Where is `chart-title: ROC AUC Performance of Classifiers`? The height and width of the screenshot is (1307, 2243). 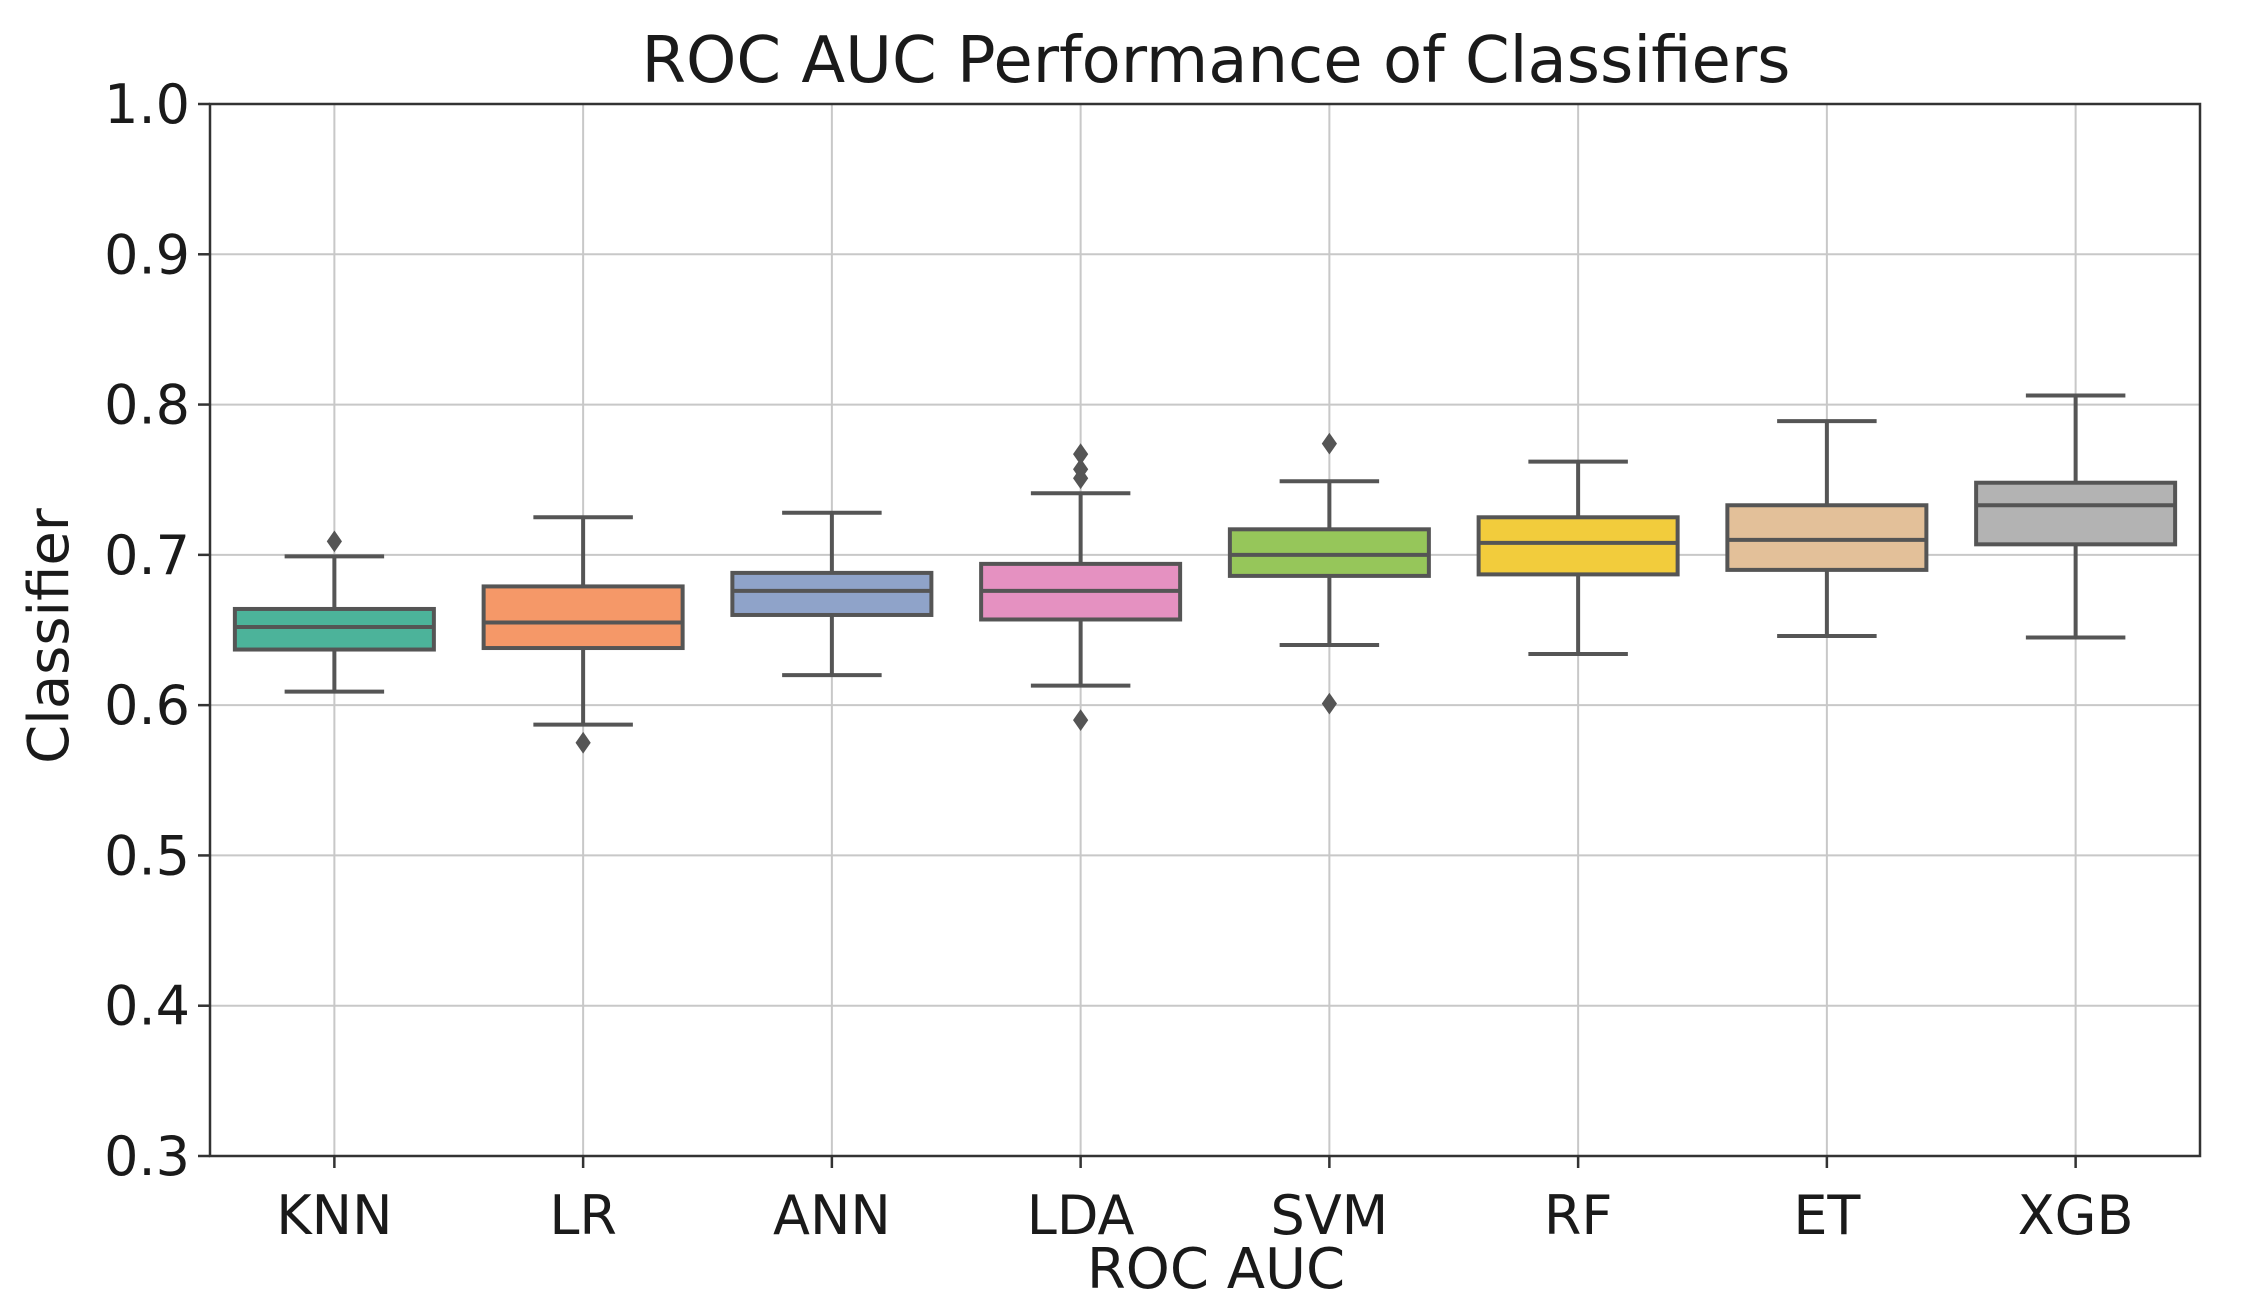
chart-title: ROC AUC Performance of Classifiers is located at coordinates (1216, 61).